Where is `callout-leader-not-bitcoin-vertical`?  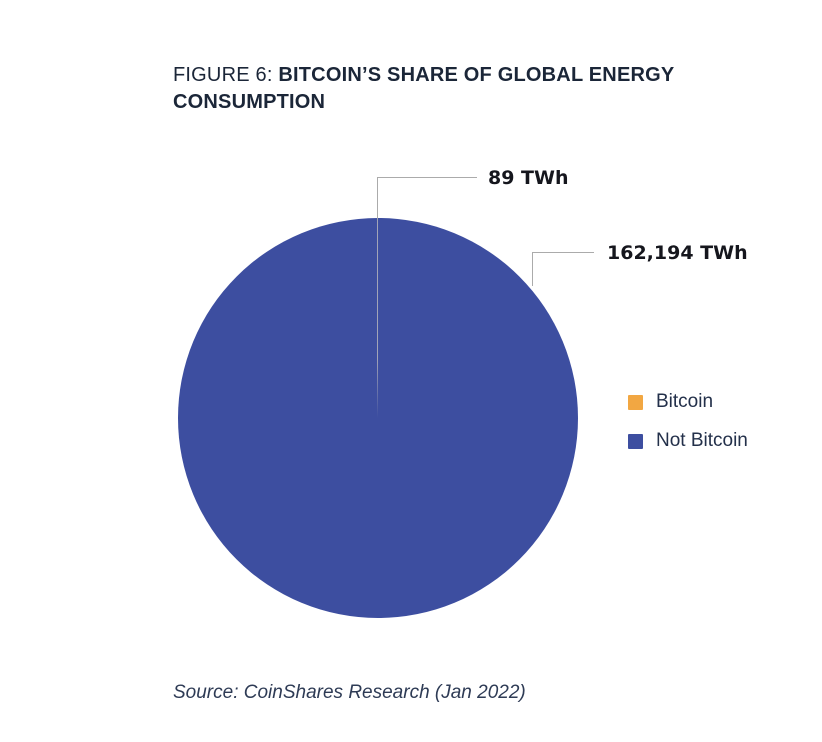
callout-leader-not-bitcoin-vertical is located at coordinates (532, 269).